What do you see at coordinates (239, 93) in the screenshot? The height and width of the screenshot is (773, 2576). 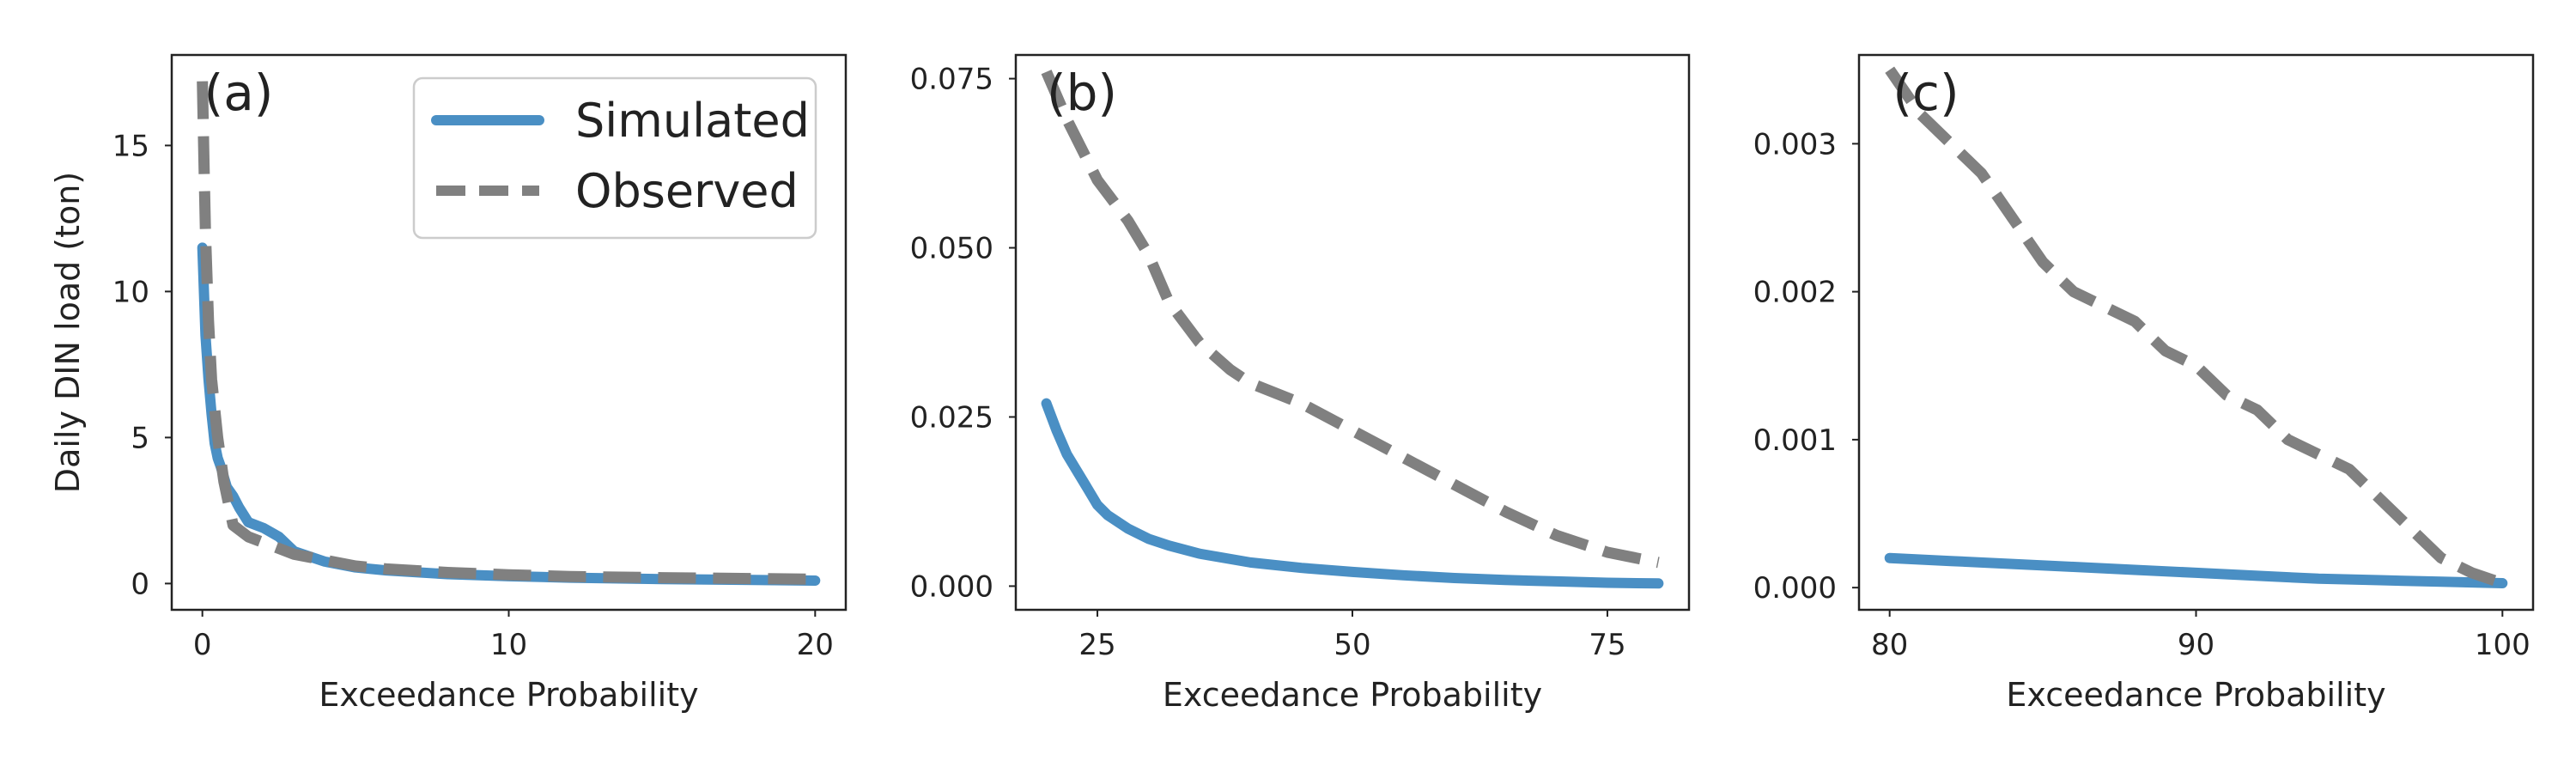 I see `panel-tag-a: (a)` at bounding box center [239, 93].